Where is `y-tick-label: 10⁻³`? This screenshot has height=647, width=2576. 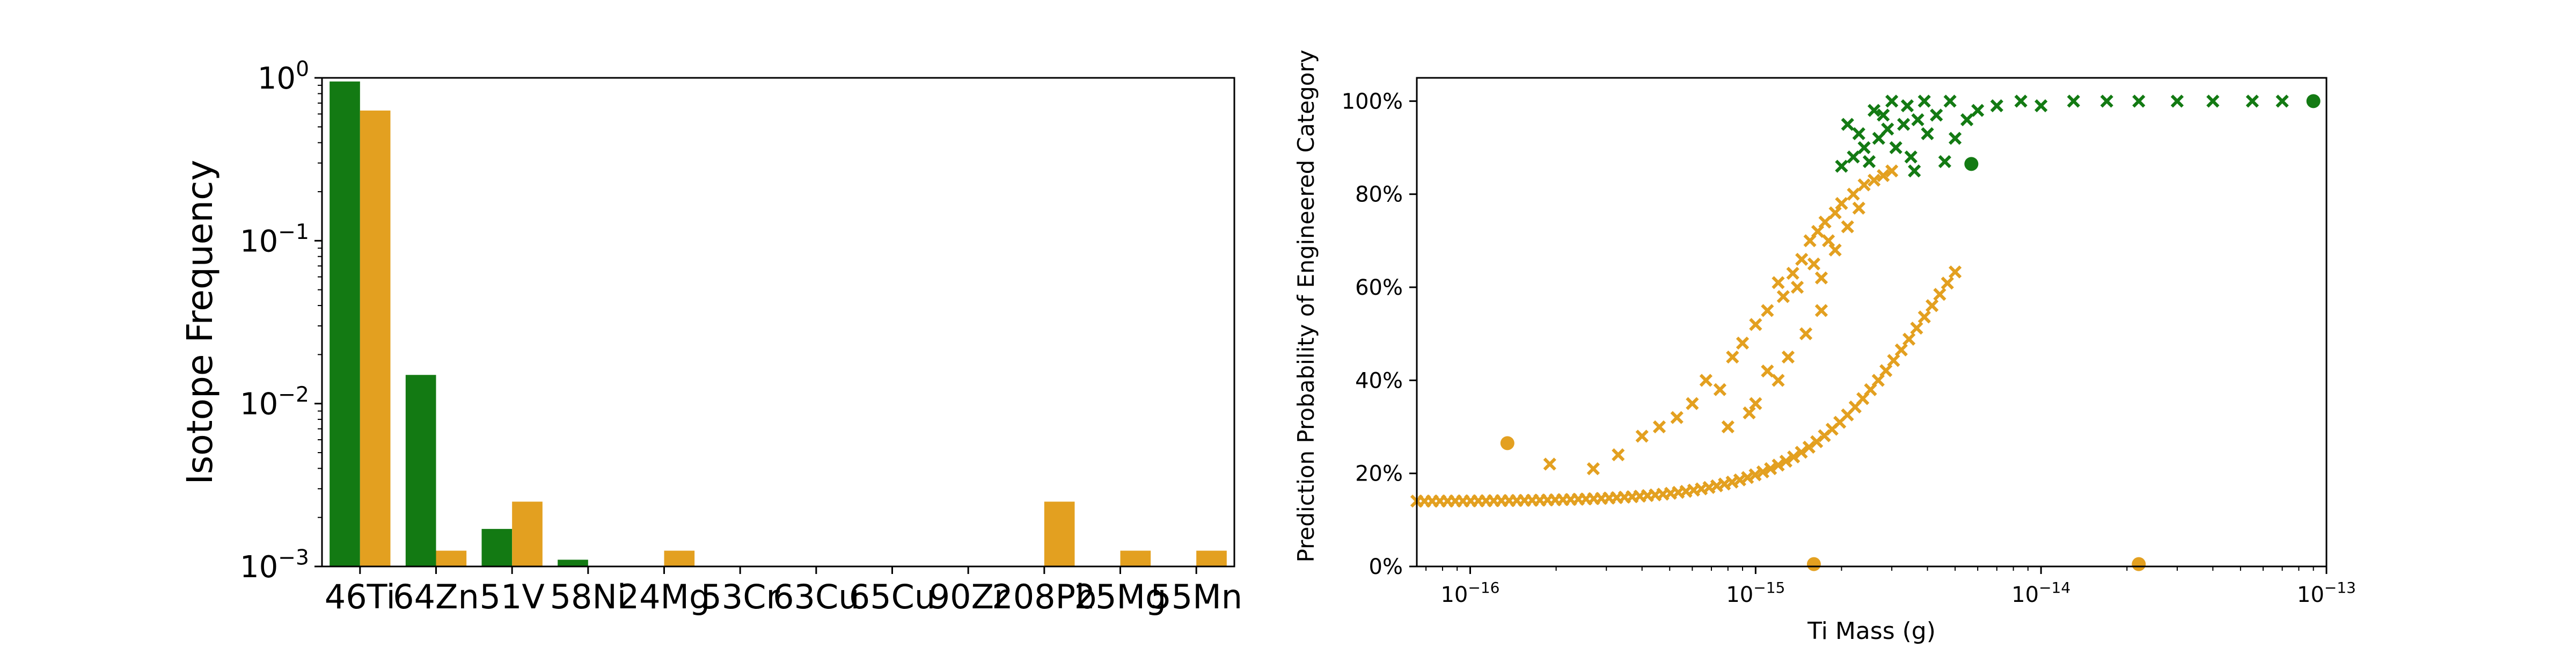 y-tick-label: 10⁻³ is located at coordinates (274, 565).